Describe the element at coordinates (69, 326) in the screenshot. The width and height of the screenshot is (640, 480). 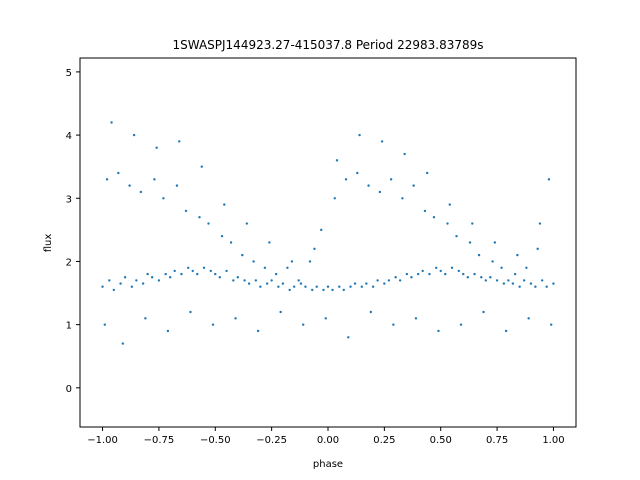
I see `y-tick-label: 1` at that location.